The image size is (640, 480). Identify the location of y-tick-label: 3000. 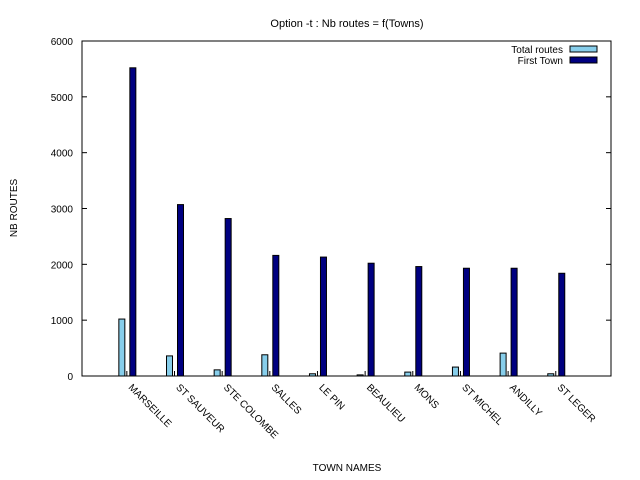
(62, 210).